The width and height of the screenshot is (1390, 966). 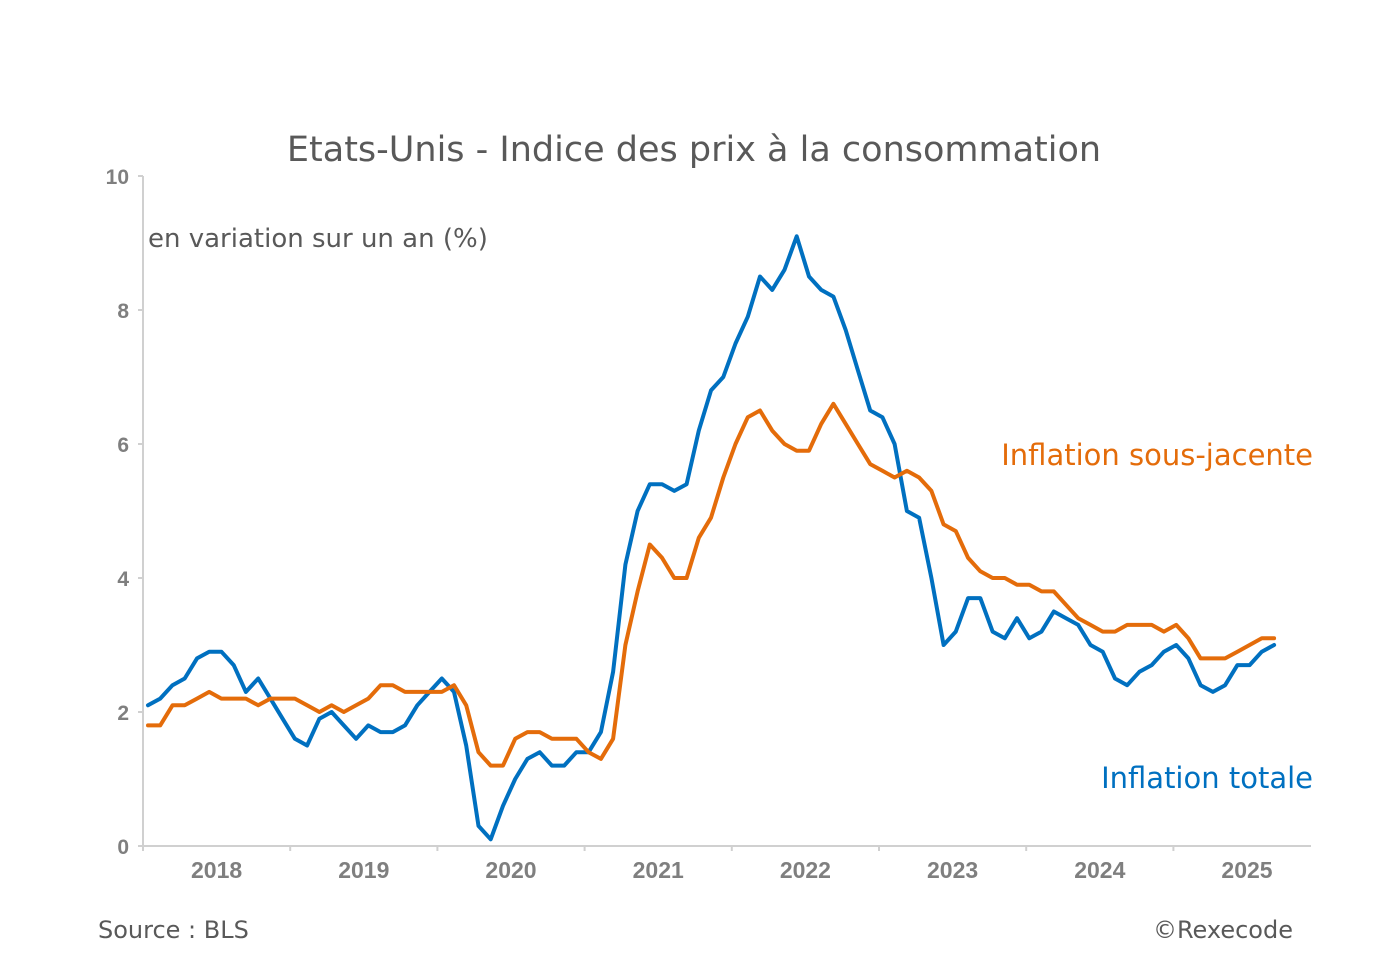 I want to click on y-tick-label: 6, so click(x=123, y=445).